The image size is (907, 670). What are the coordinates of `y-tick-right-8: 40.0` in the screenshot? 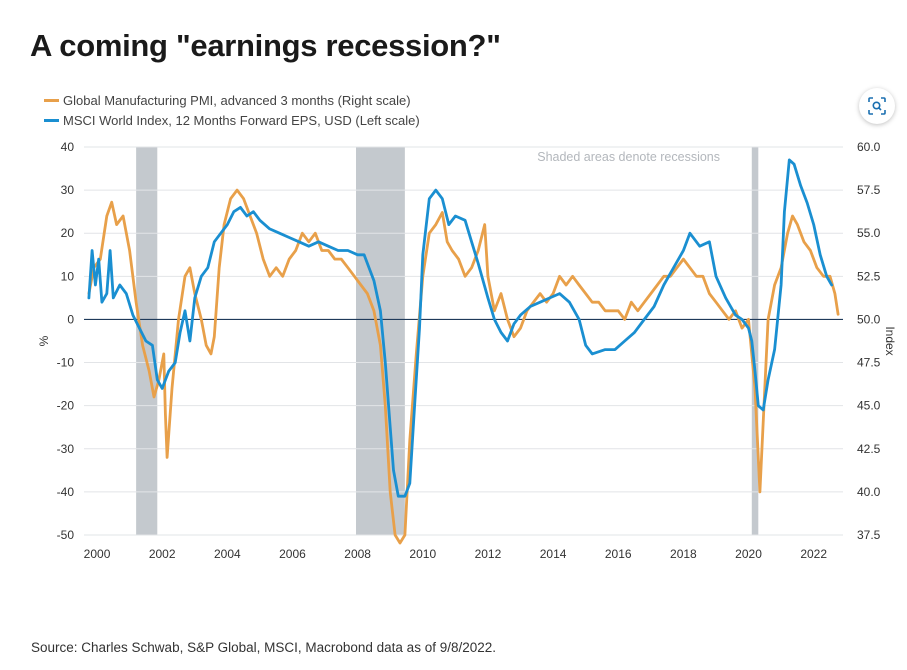 It's located at (869, 492).